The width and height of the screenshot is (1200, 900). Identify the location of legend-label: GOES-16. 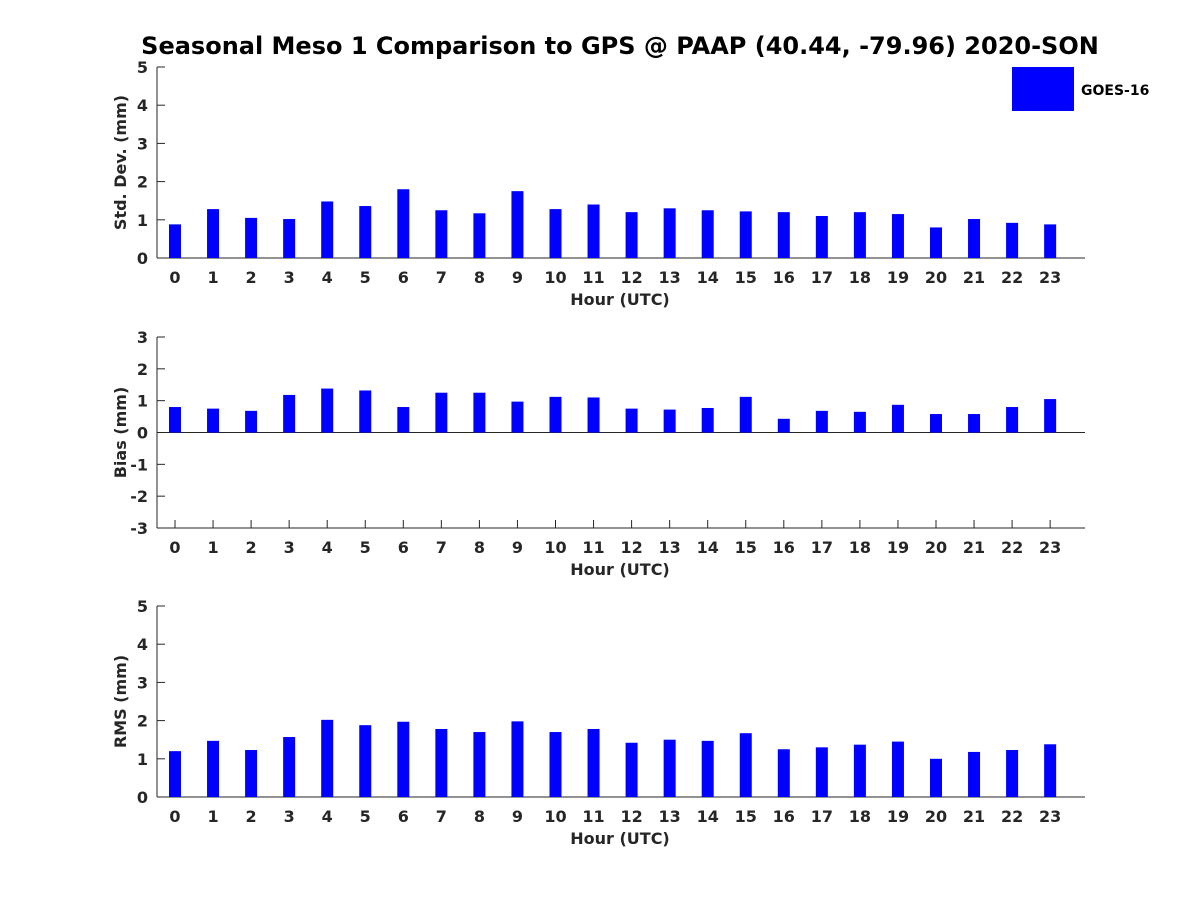
(1115, 91).